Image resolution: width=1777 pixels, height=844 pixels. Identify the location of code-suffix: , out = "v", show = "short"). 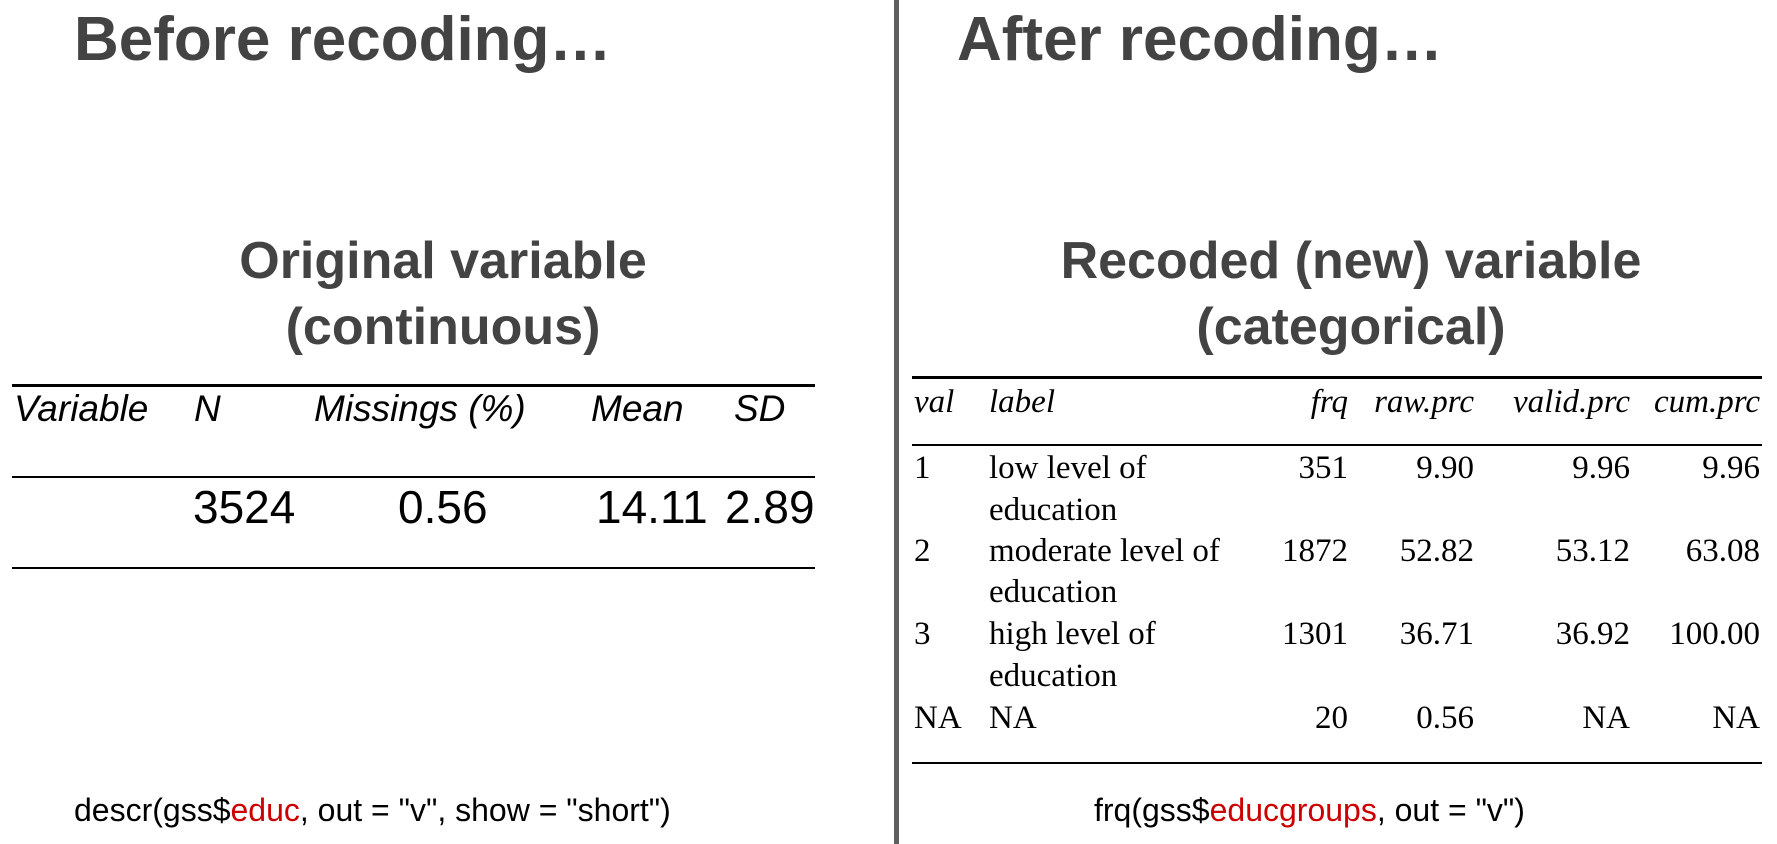
(485, 810).